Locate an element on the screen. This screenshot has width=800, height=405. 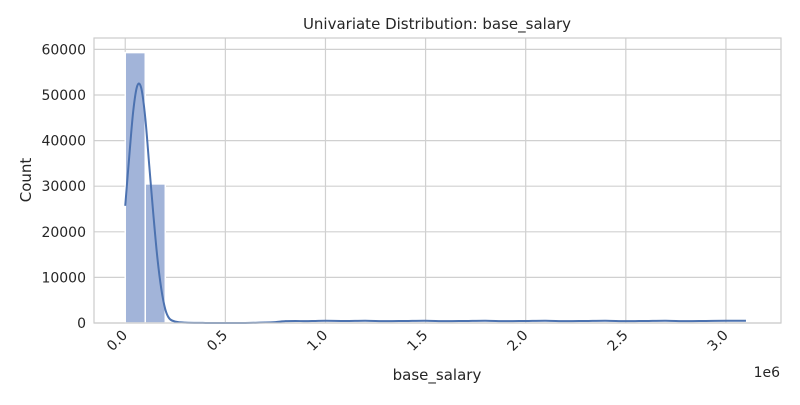
y-axis-label: Count is located at coordinates (26, 180).